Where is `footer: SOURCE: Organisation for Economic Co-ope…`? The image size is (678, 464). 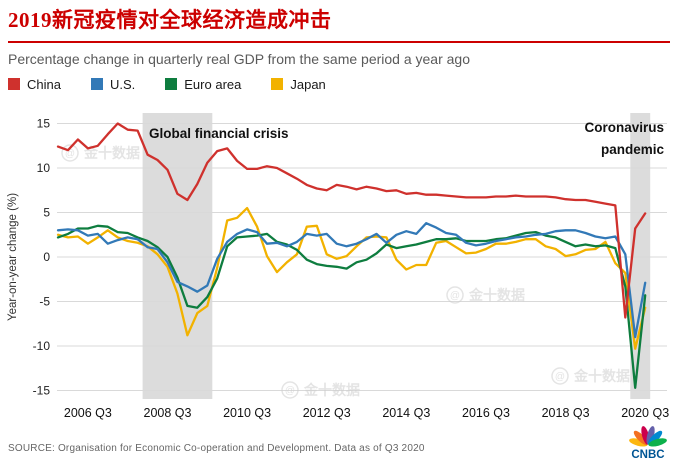 footer: SOURCE: Organisation for Economic Co-ope… is located at coordinates (340, 439).